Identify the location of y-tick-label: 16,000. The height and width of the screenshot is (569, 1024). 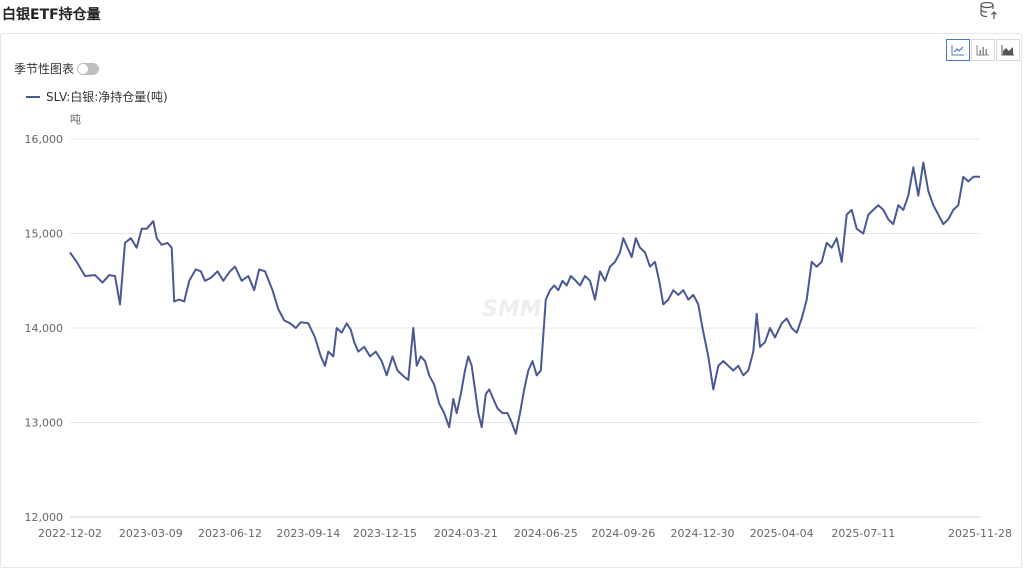
(44, 139).